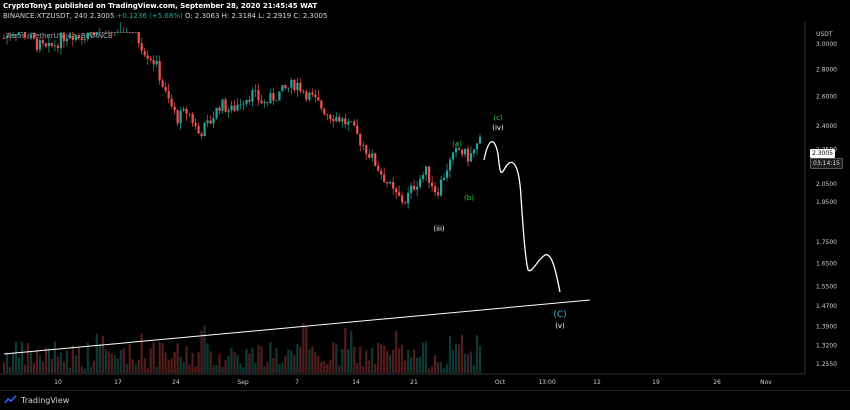 The image size is (850, 410). Describe the element at coordinates (469, 198) in the screenshot. I see `wave-label-b: (b)` at that location.